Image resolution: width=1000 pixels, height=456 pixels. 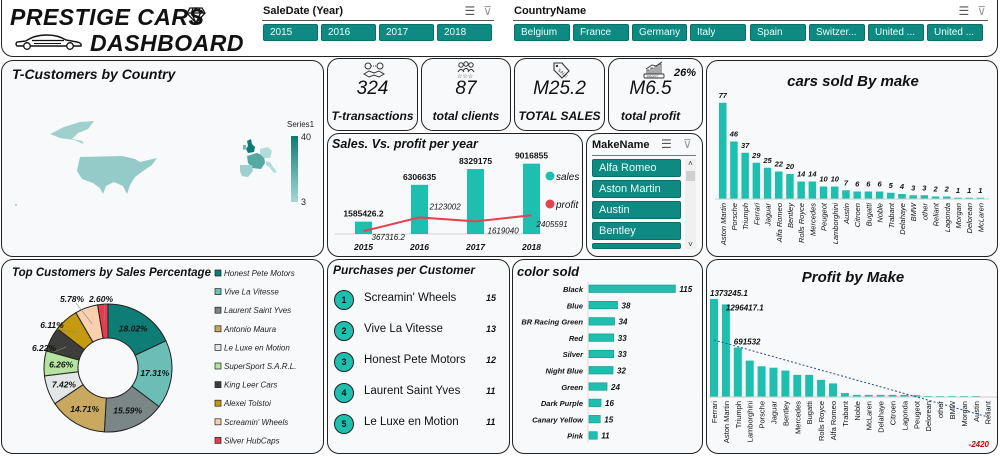 I want to click on country-chip: Italy, so click(x=718, y=32).